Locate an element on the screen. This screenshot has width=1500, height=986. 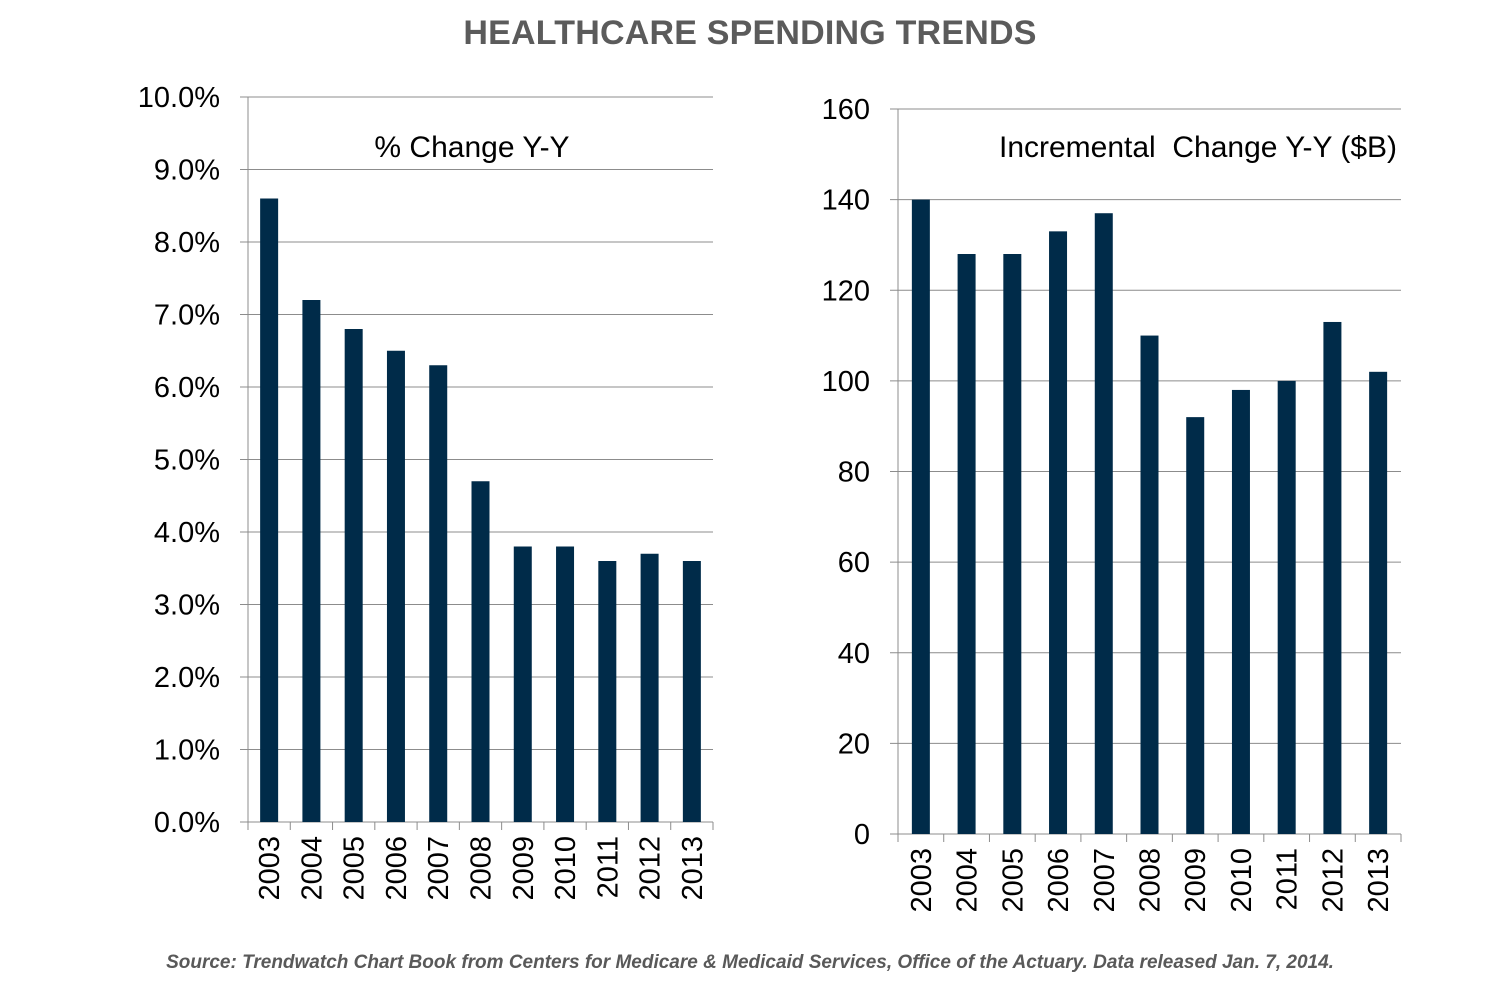
y-tick-label: 2.0% is located at coordinates (187, 678).